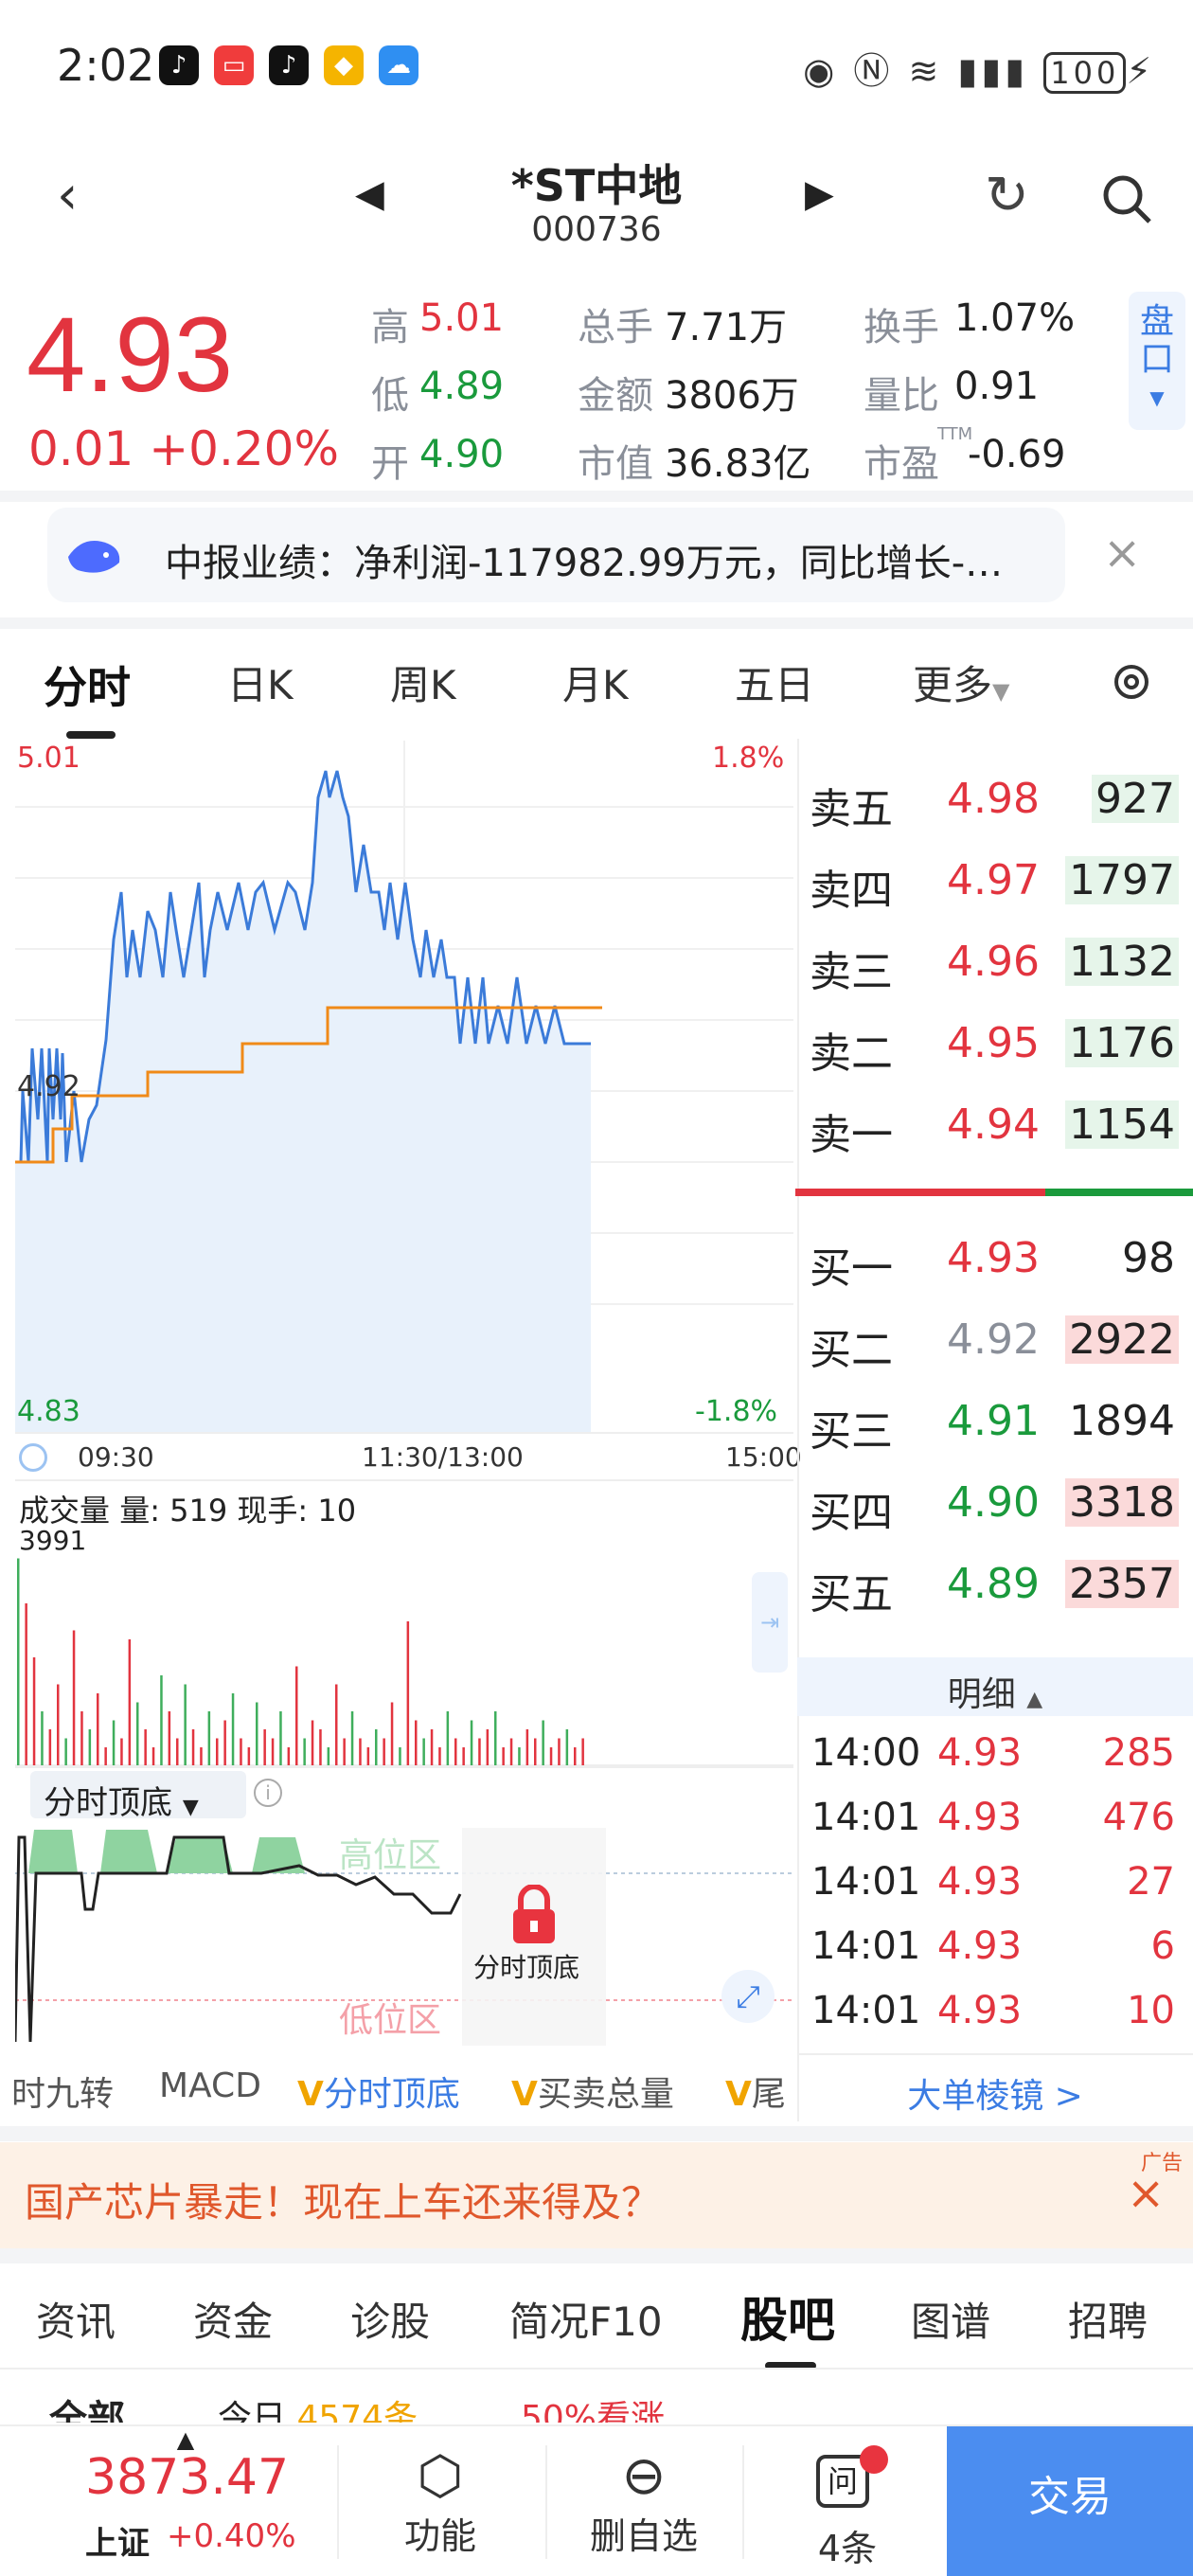 Image resolution: width=1193 pixels, height=2576 pixels. I want to click on close-icon: ×, so click(1122, 553).